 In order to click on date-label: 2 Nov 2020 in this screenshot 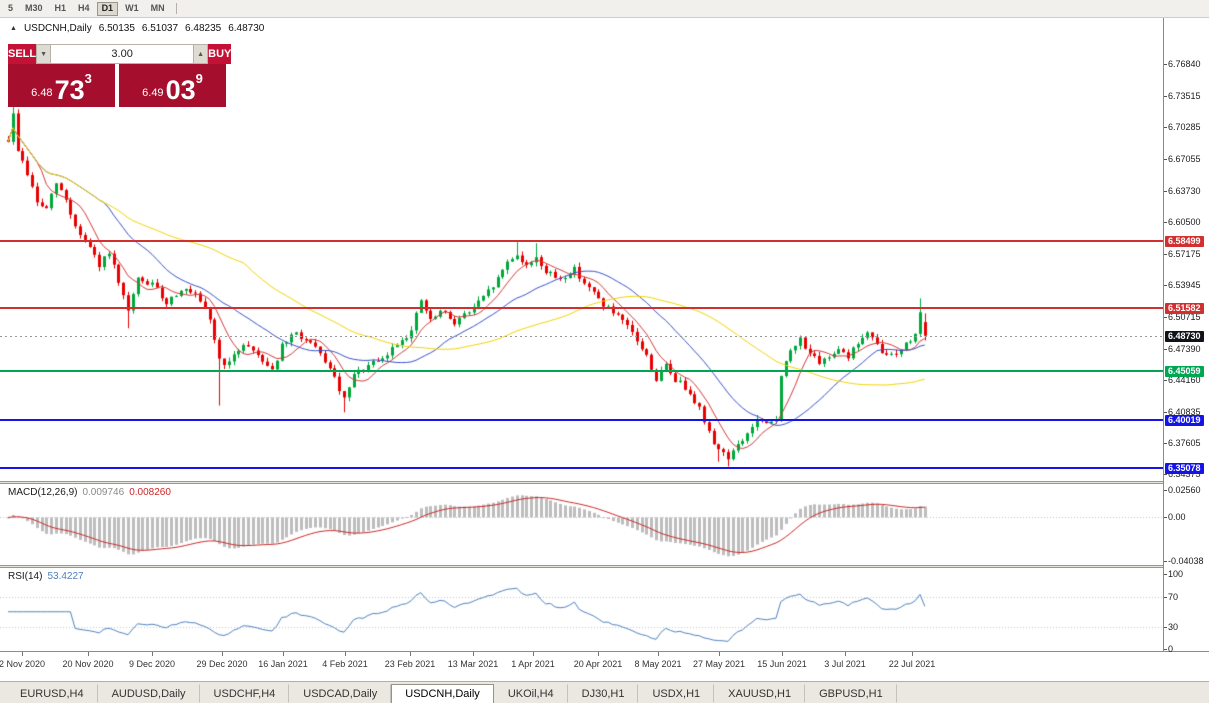, I will do `click(23, 664)`.